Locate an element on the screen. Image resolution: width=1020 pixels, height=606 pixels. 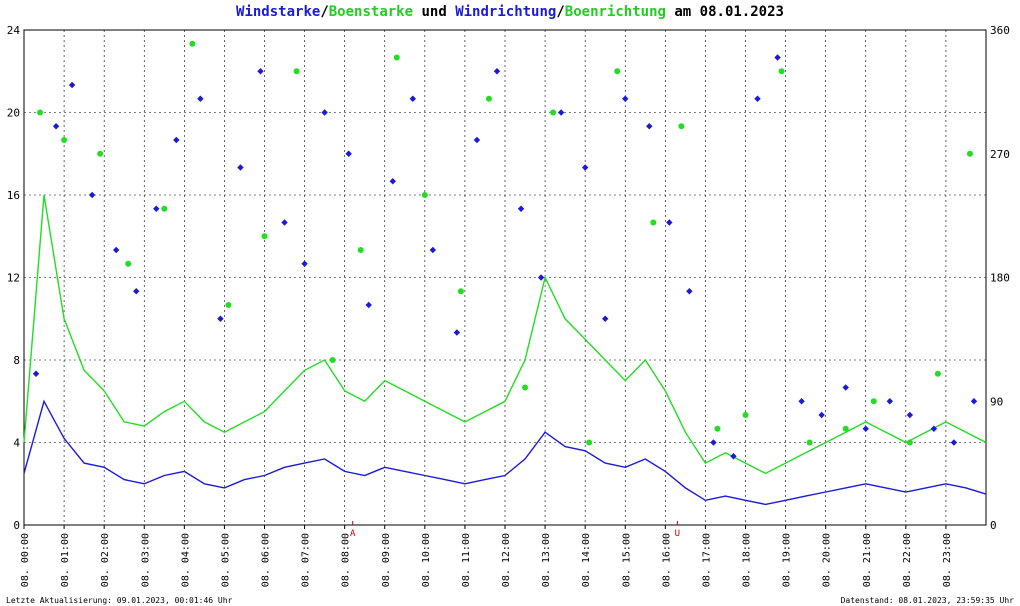
x-tick-label: 08. 11:00 is located at coordinates (466, 560).